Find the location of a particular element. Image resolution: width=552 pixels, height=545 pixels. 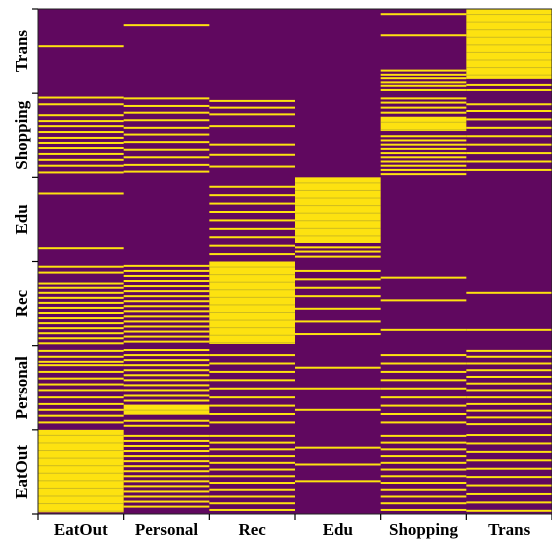

heatmap-cell-eatout-edu-line is located at coordinates (81, 193).